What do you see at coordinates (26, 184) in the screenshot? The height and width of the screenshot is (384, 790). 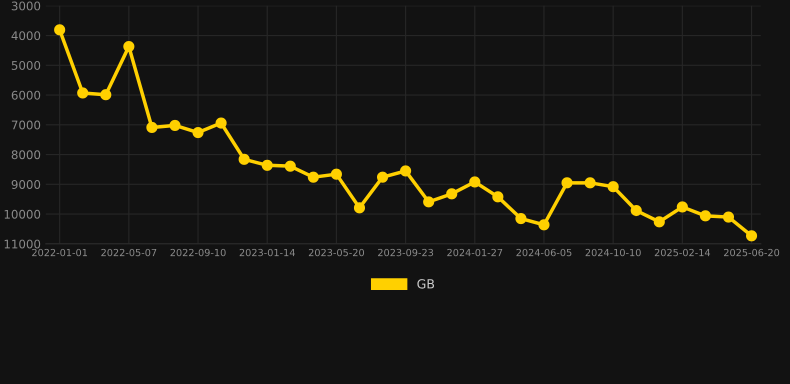 I see `y-tick-label: 9000` at bounding box center [26, 184].